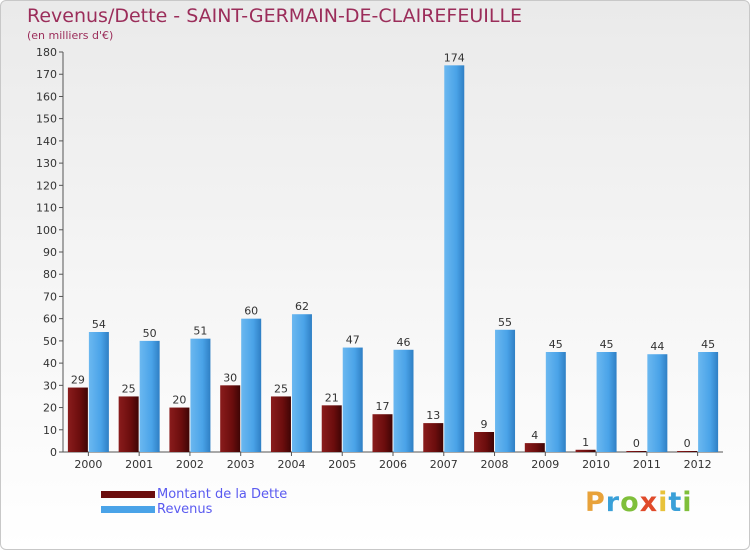 This screenshot has width=750, height=550. What do you see at coordinates (46, 208) in the screenshot?
I see `y-tick-label: 110` at bounding box center [46, 208].